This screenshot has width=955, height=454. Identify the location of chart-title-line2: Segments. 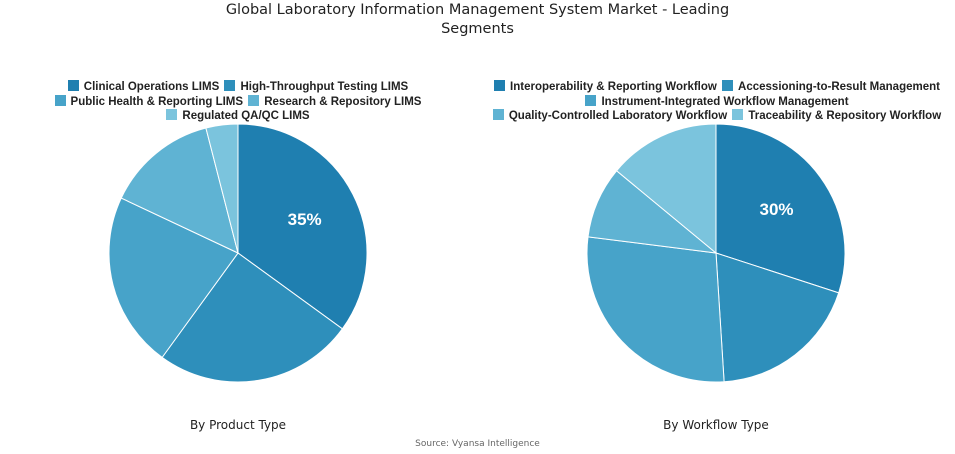
(477, 29).